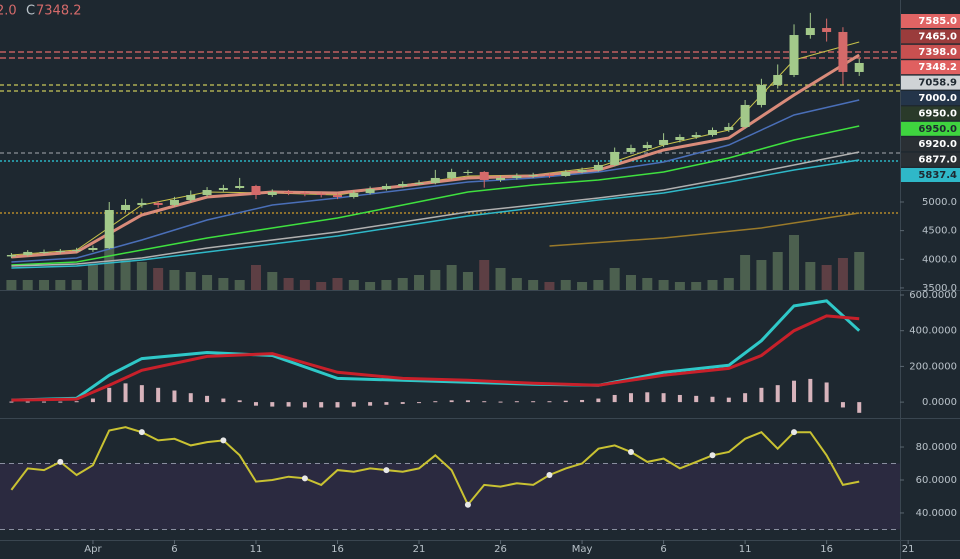  I want to click on y-tick-label: 200.0000, so click(933, 366).